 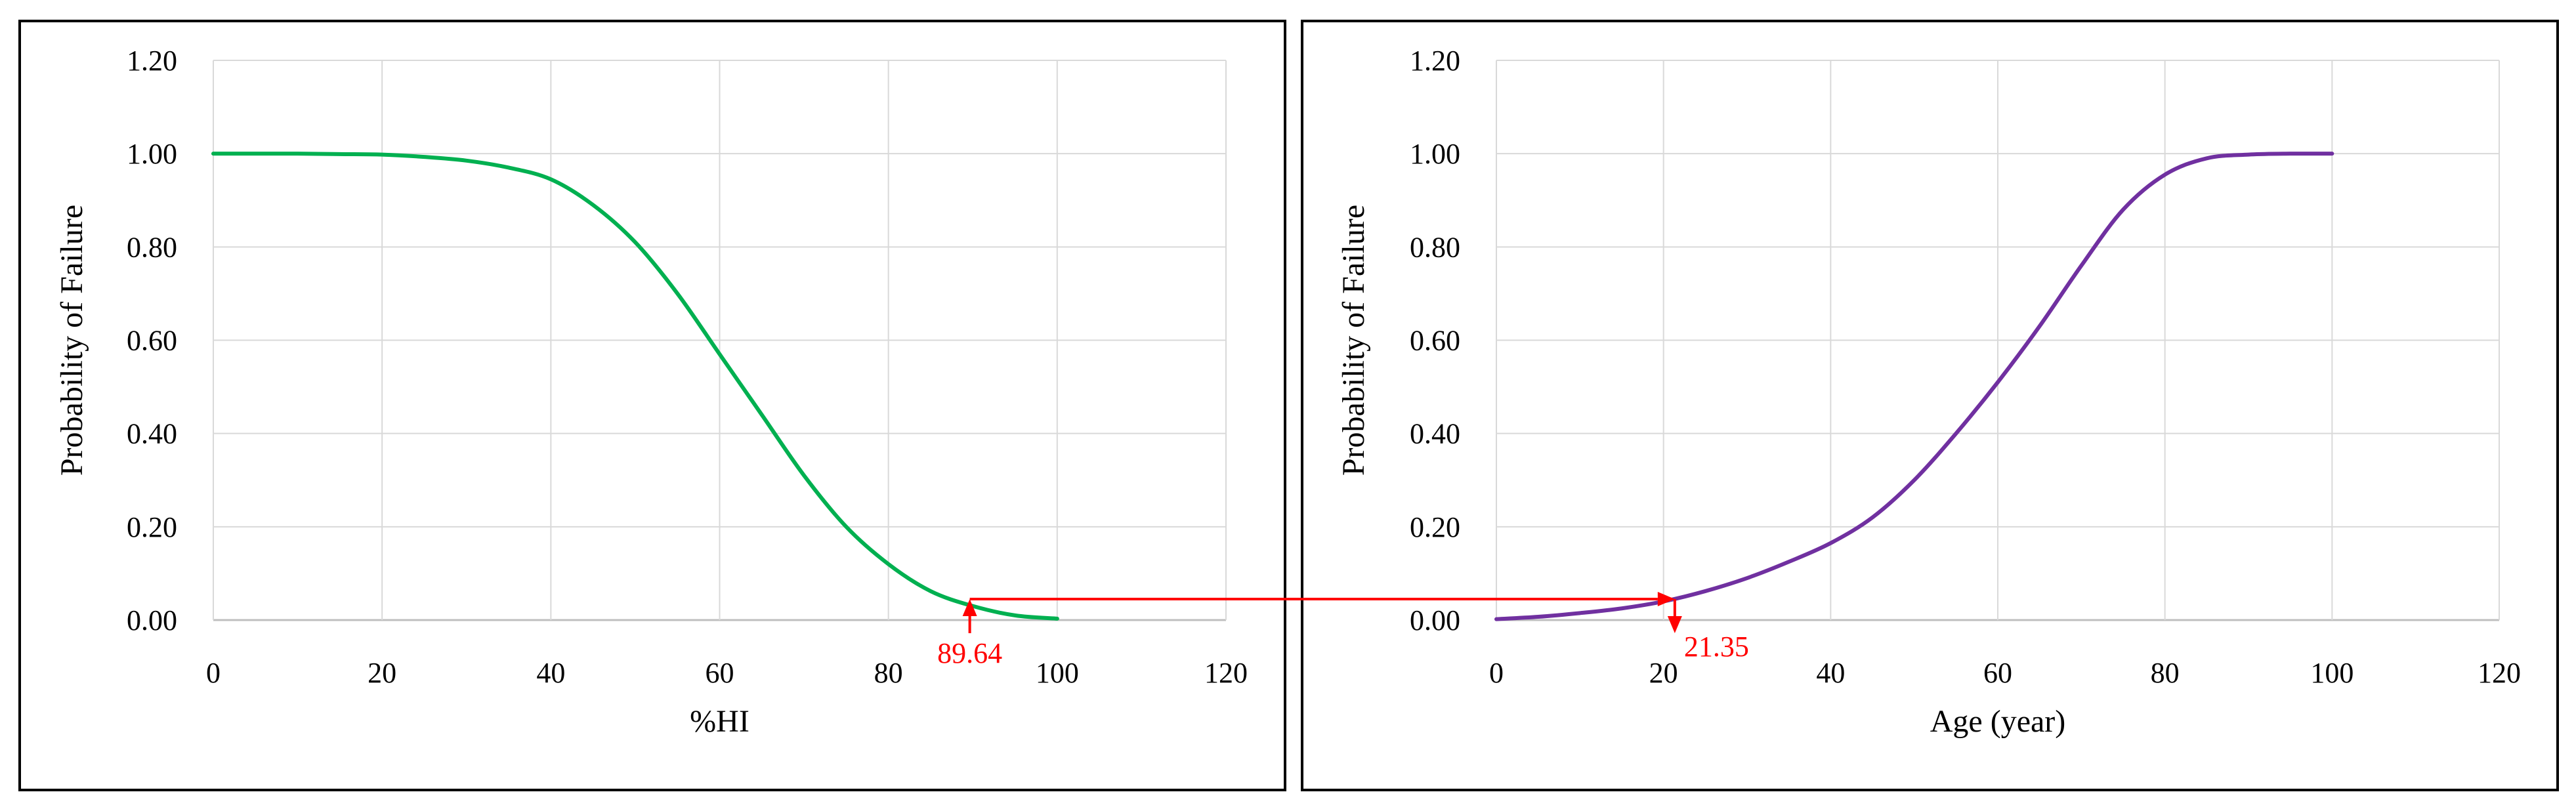 What do you see at coordinates (1663, 673) in the screenshot?
I see `x-tick-label-age-1: 20` at bounding box center [1663, 673].